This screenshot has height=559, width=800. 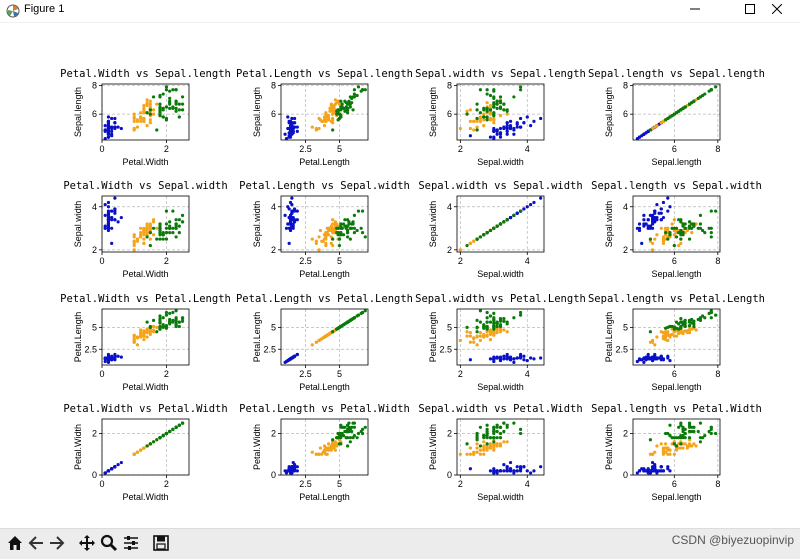 What do you see at coordinates (166, 149) in the screenshot?
I see `x-tick-label: 2` at bounding box center [166, 149].